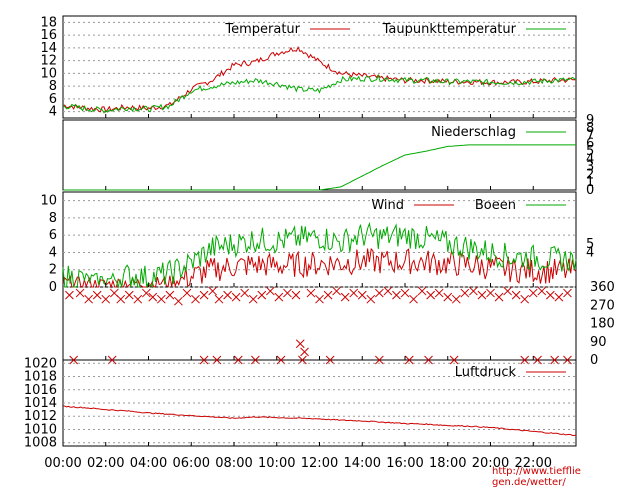 This screenshot has width=640, height=488. Describe the element at coordinates (48, 61) in the screenshot. I see `y-tick-label: 12` at that location.